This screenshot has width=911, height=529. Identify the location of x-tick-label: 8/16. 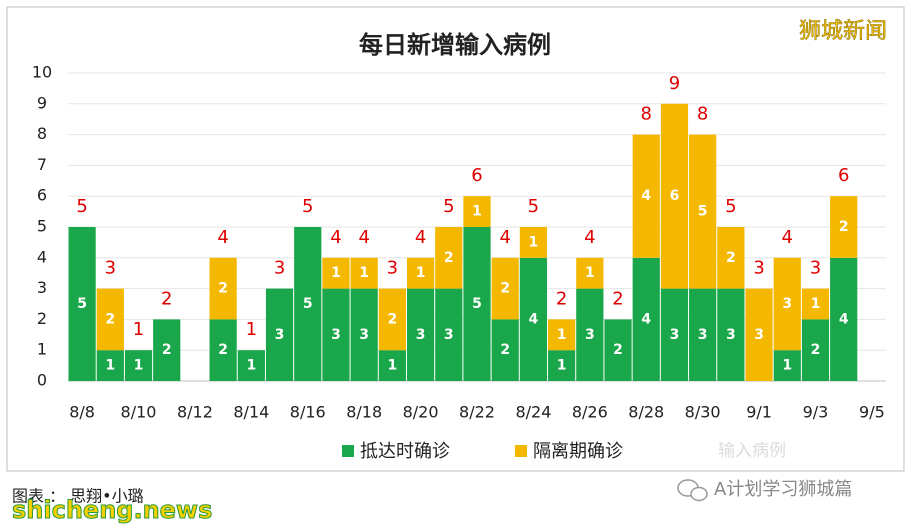
(308, 412).